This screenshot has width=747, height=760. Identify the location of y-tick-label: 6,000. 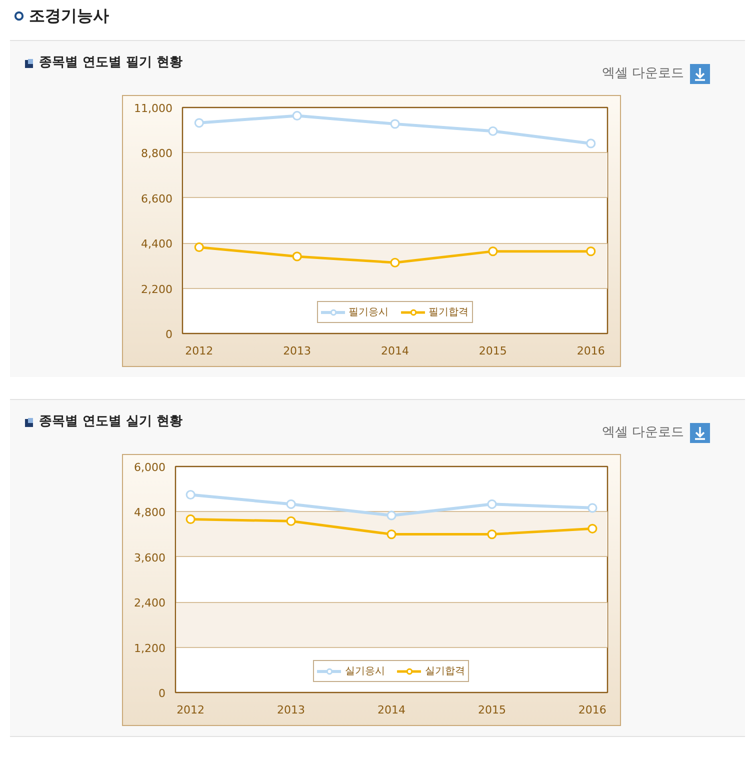
(150, 467).